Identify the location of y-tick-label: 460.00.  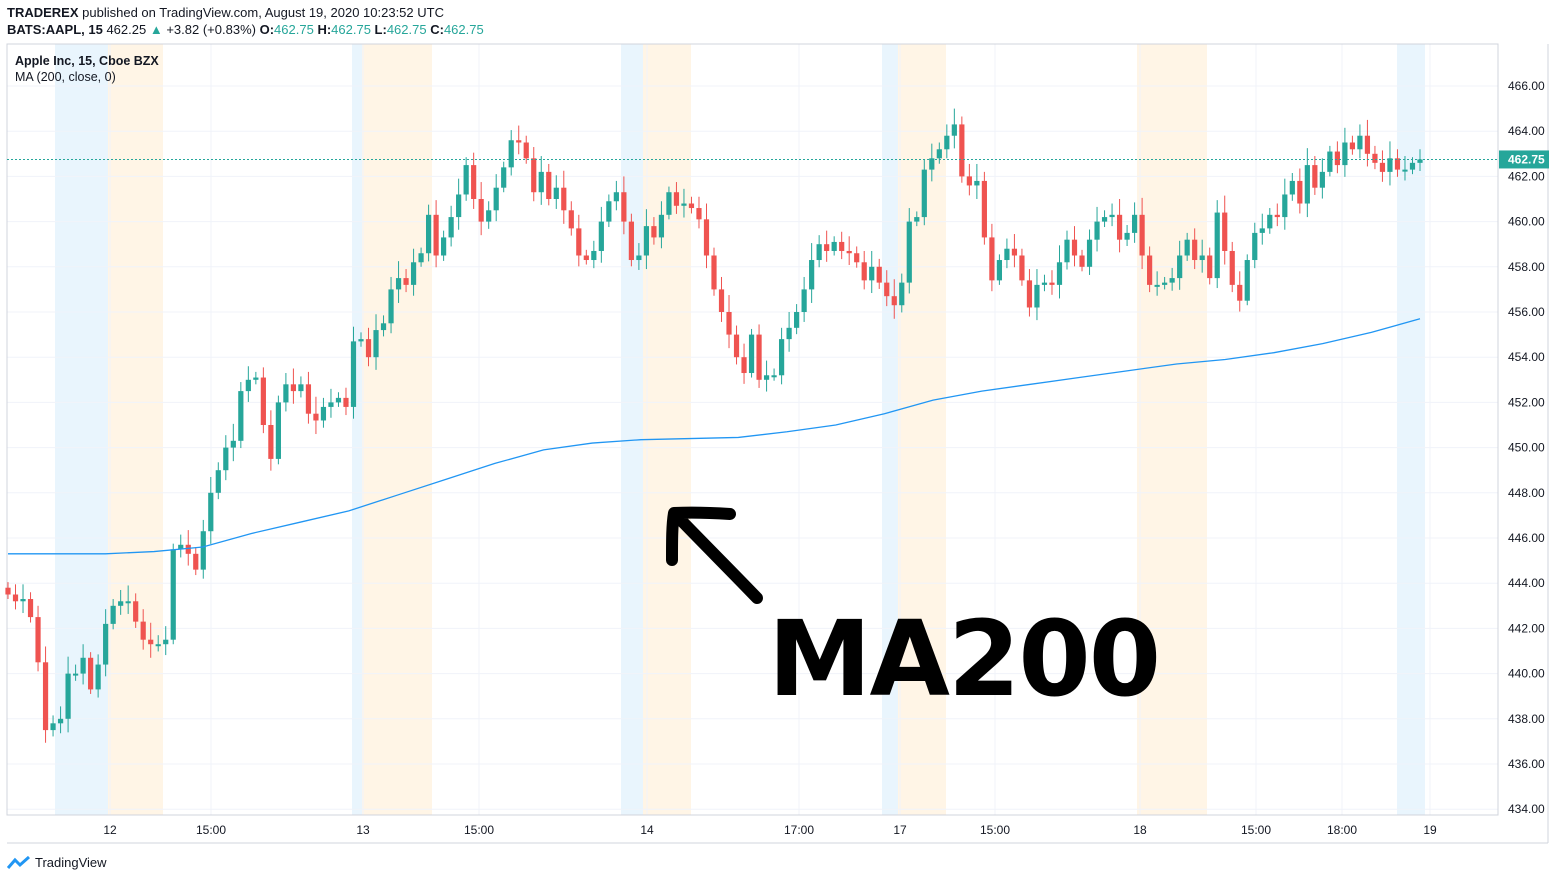
(1526, 222).